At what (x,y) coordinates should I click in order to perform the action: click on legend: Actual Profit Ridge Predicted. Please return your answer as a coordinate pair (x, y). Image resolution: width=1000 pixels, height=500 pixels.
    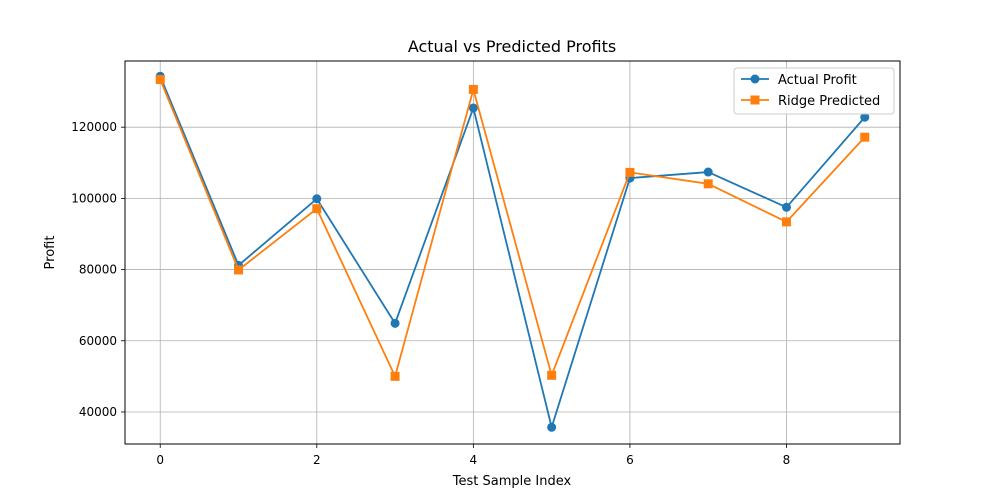
    Looking at the image, I should click on (814, 91).